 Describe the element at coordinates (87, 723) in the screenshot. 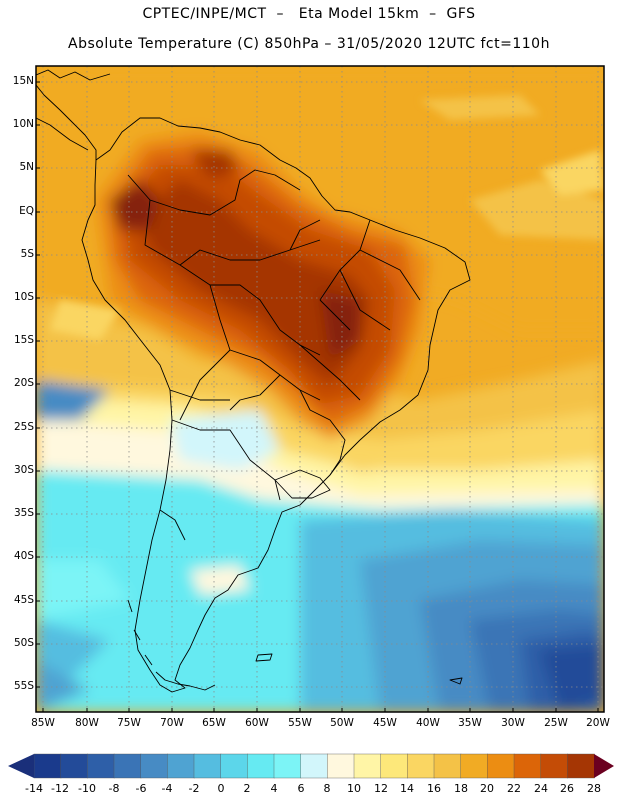

I see `lon-label: 80W` at that location.